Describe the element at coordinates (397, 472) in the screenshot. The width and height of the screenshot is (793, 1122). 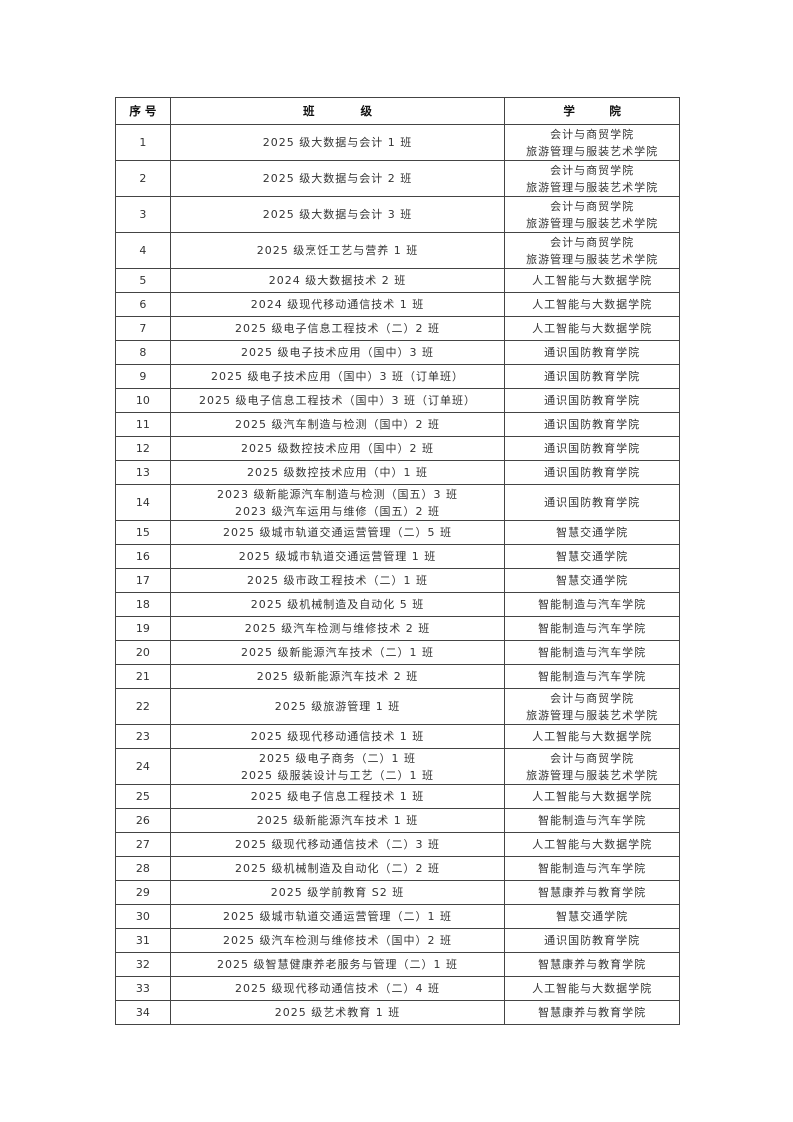
I see `table-row: 13 2025 级数控技术应用（中）1 班 通识国防教育学院` at that location.